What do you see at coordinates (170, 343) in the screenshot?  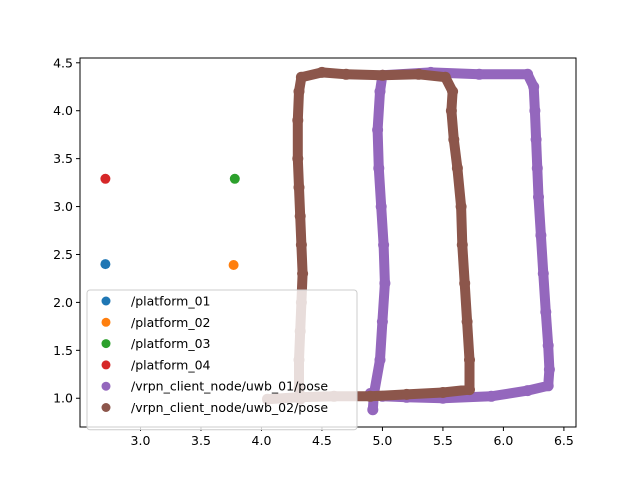 I see `legend-label: /platform_03` at bounding box center [170, 343].